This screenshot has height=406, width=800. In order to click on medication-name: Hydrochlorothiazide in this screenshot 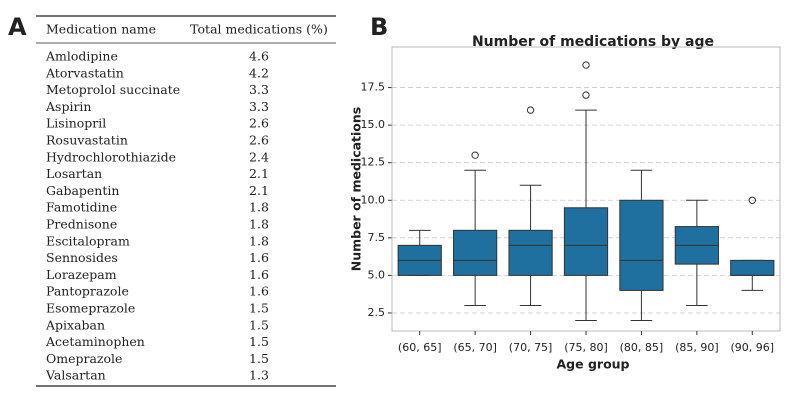, I will do `click(111, 156)`.